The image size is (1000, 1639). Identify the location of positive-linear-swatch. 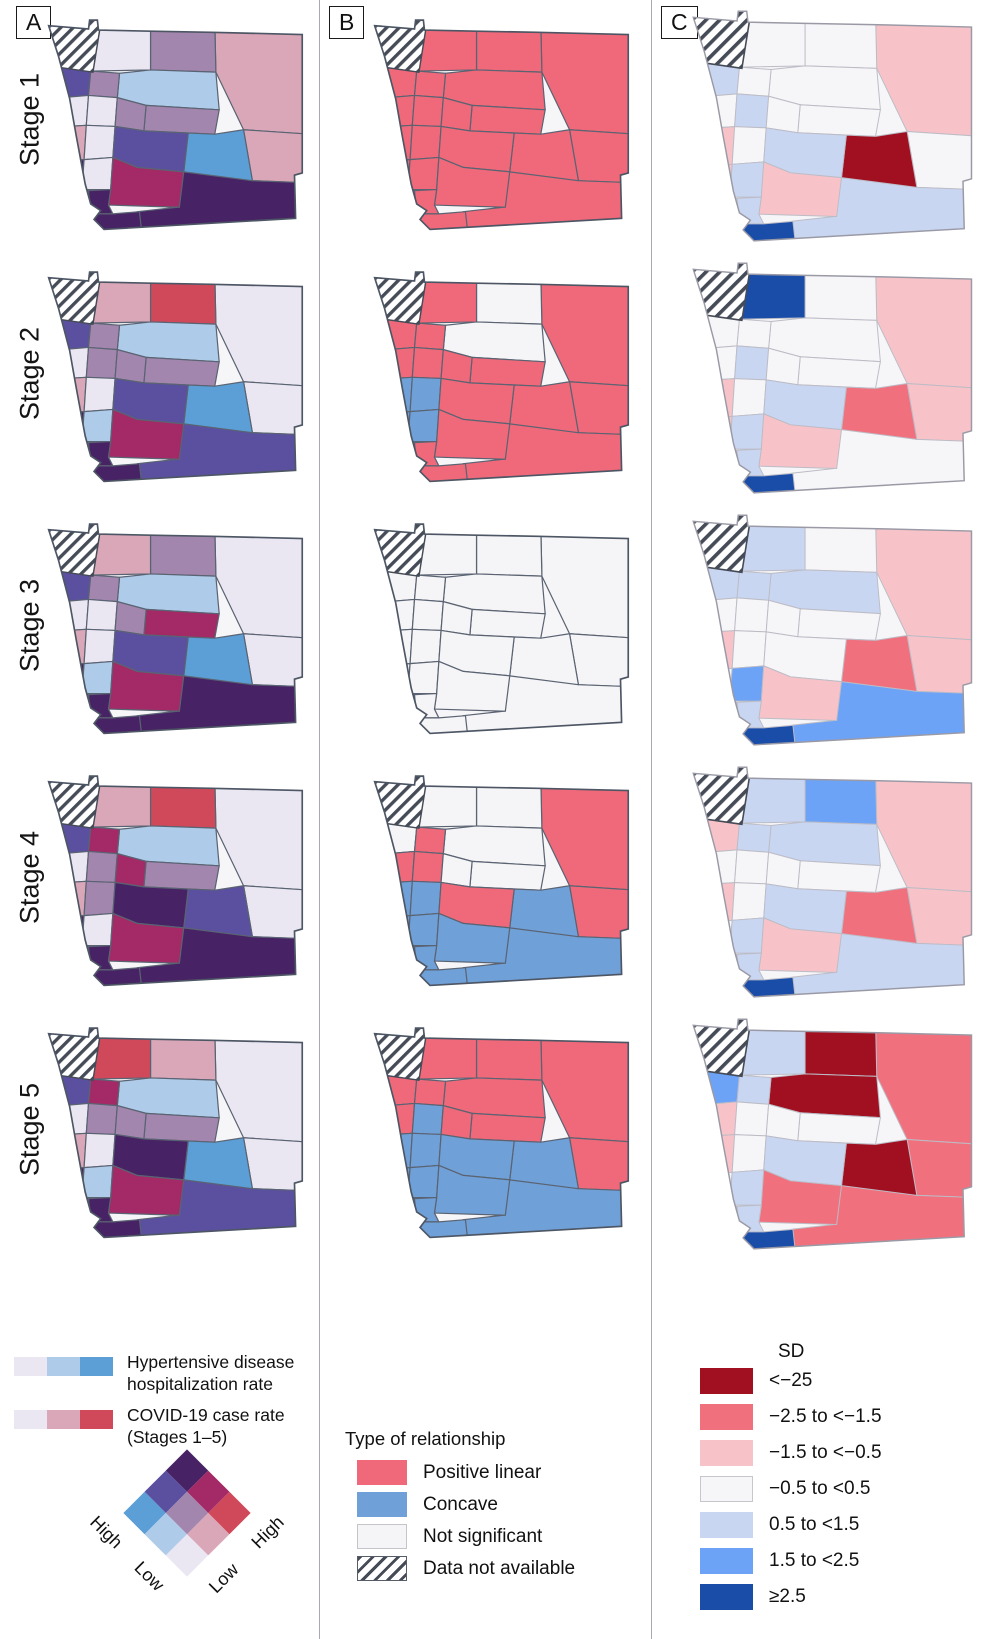
(382, 1472).